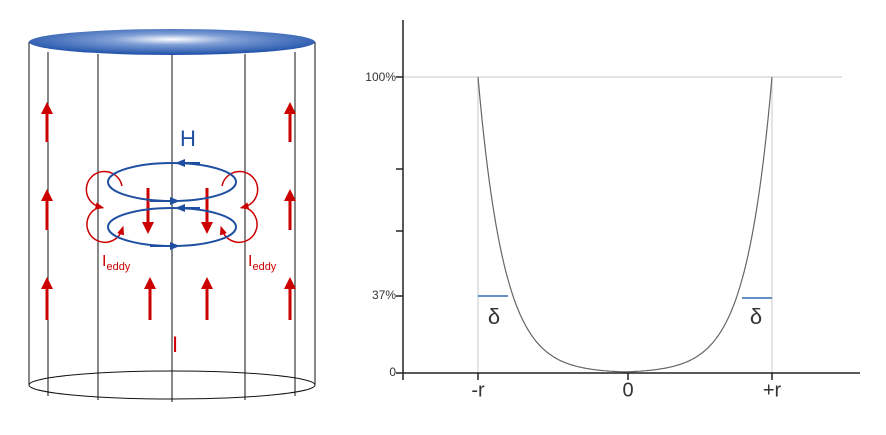 The width and height of the screenshot is (886, 435). Describe the element at coordinates (188, 138) in the screenshot. I see `h-label: H` at that location.